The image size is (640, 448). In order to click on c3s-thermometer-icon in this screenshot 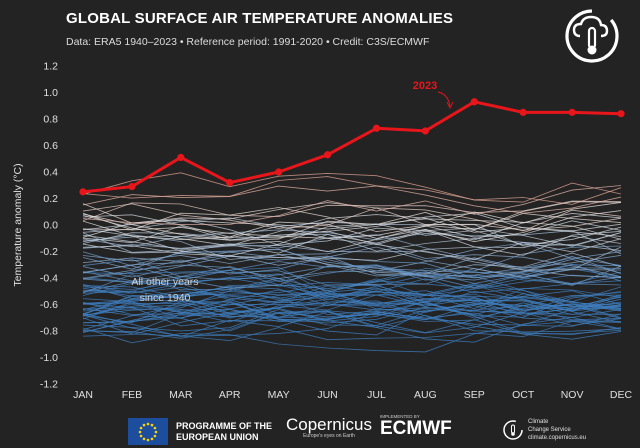, I will do `click(592, 36)`.